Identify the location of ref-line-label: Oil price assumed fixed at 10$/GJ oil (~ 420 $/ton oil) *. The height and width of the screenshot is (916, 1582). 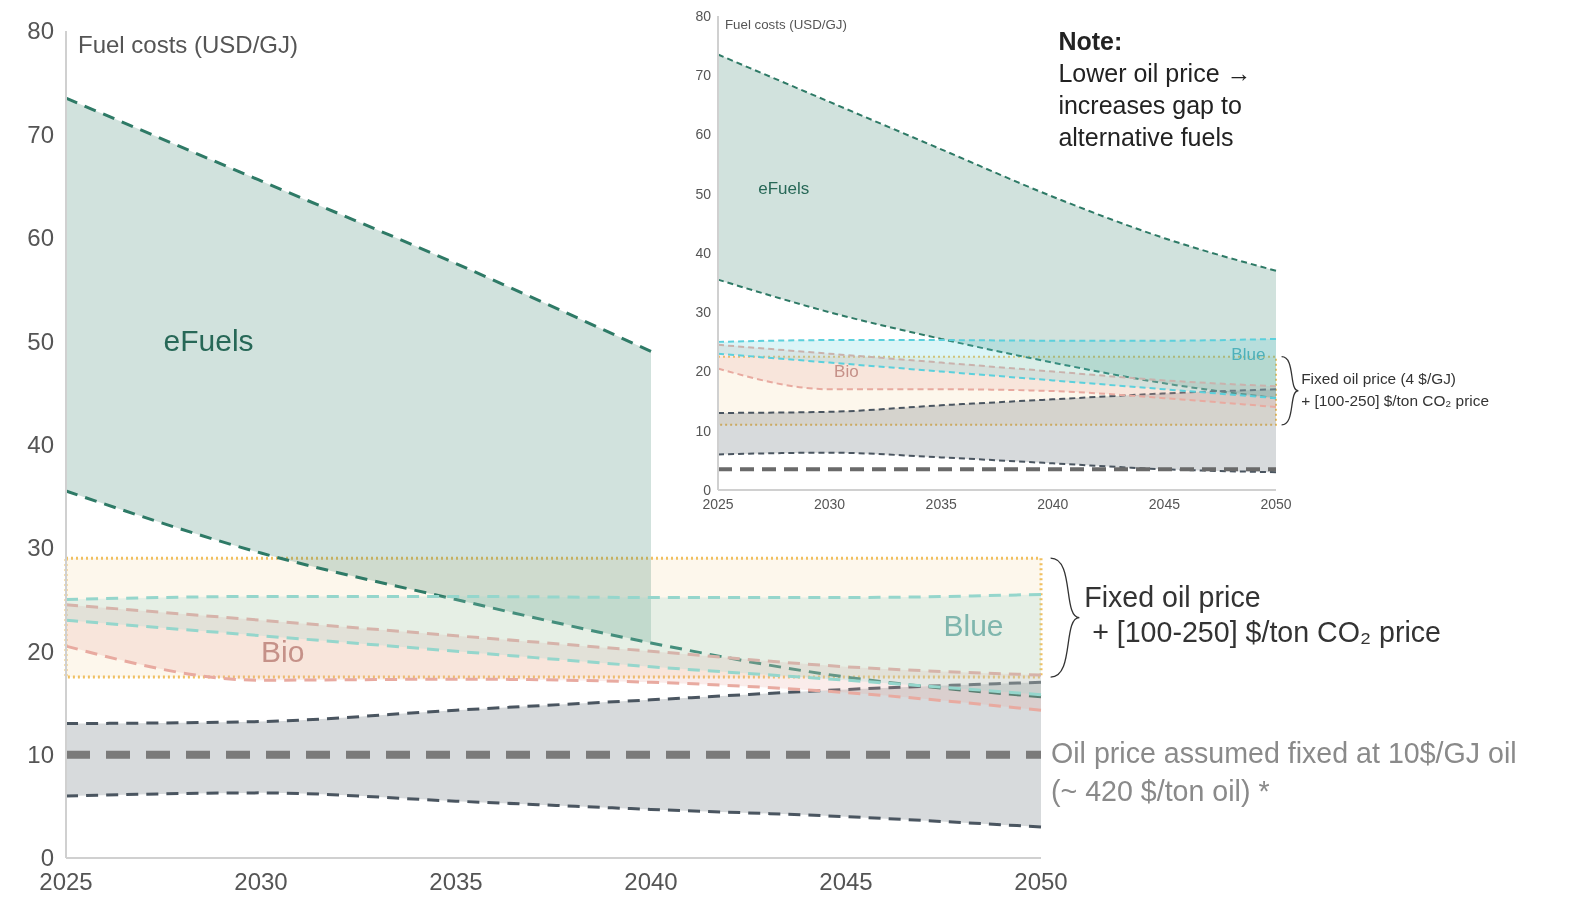
(1284, 772).